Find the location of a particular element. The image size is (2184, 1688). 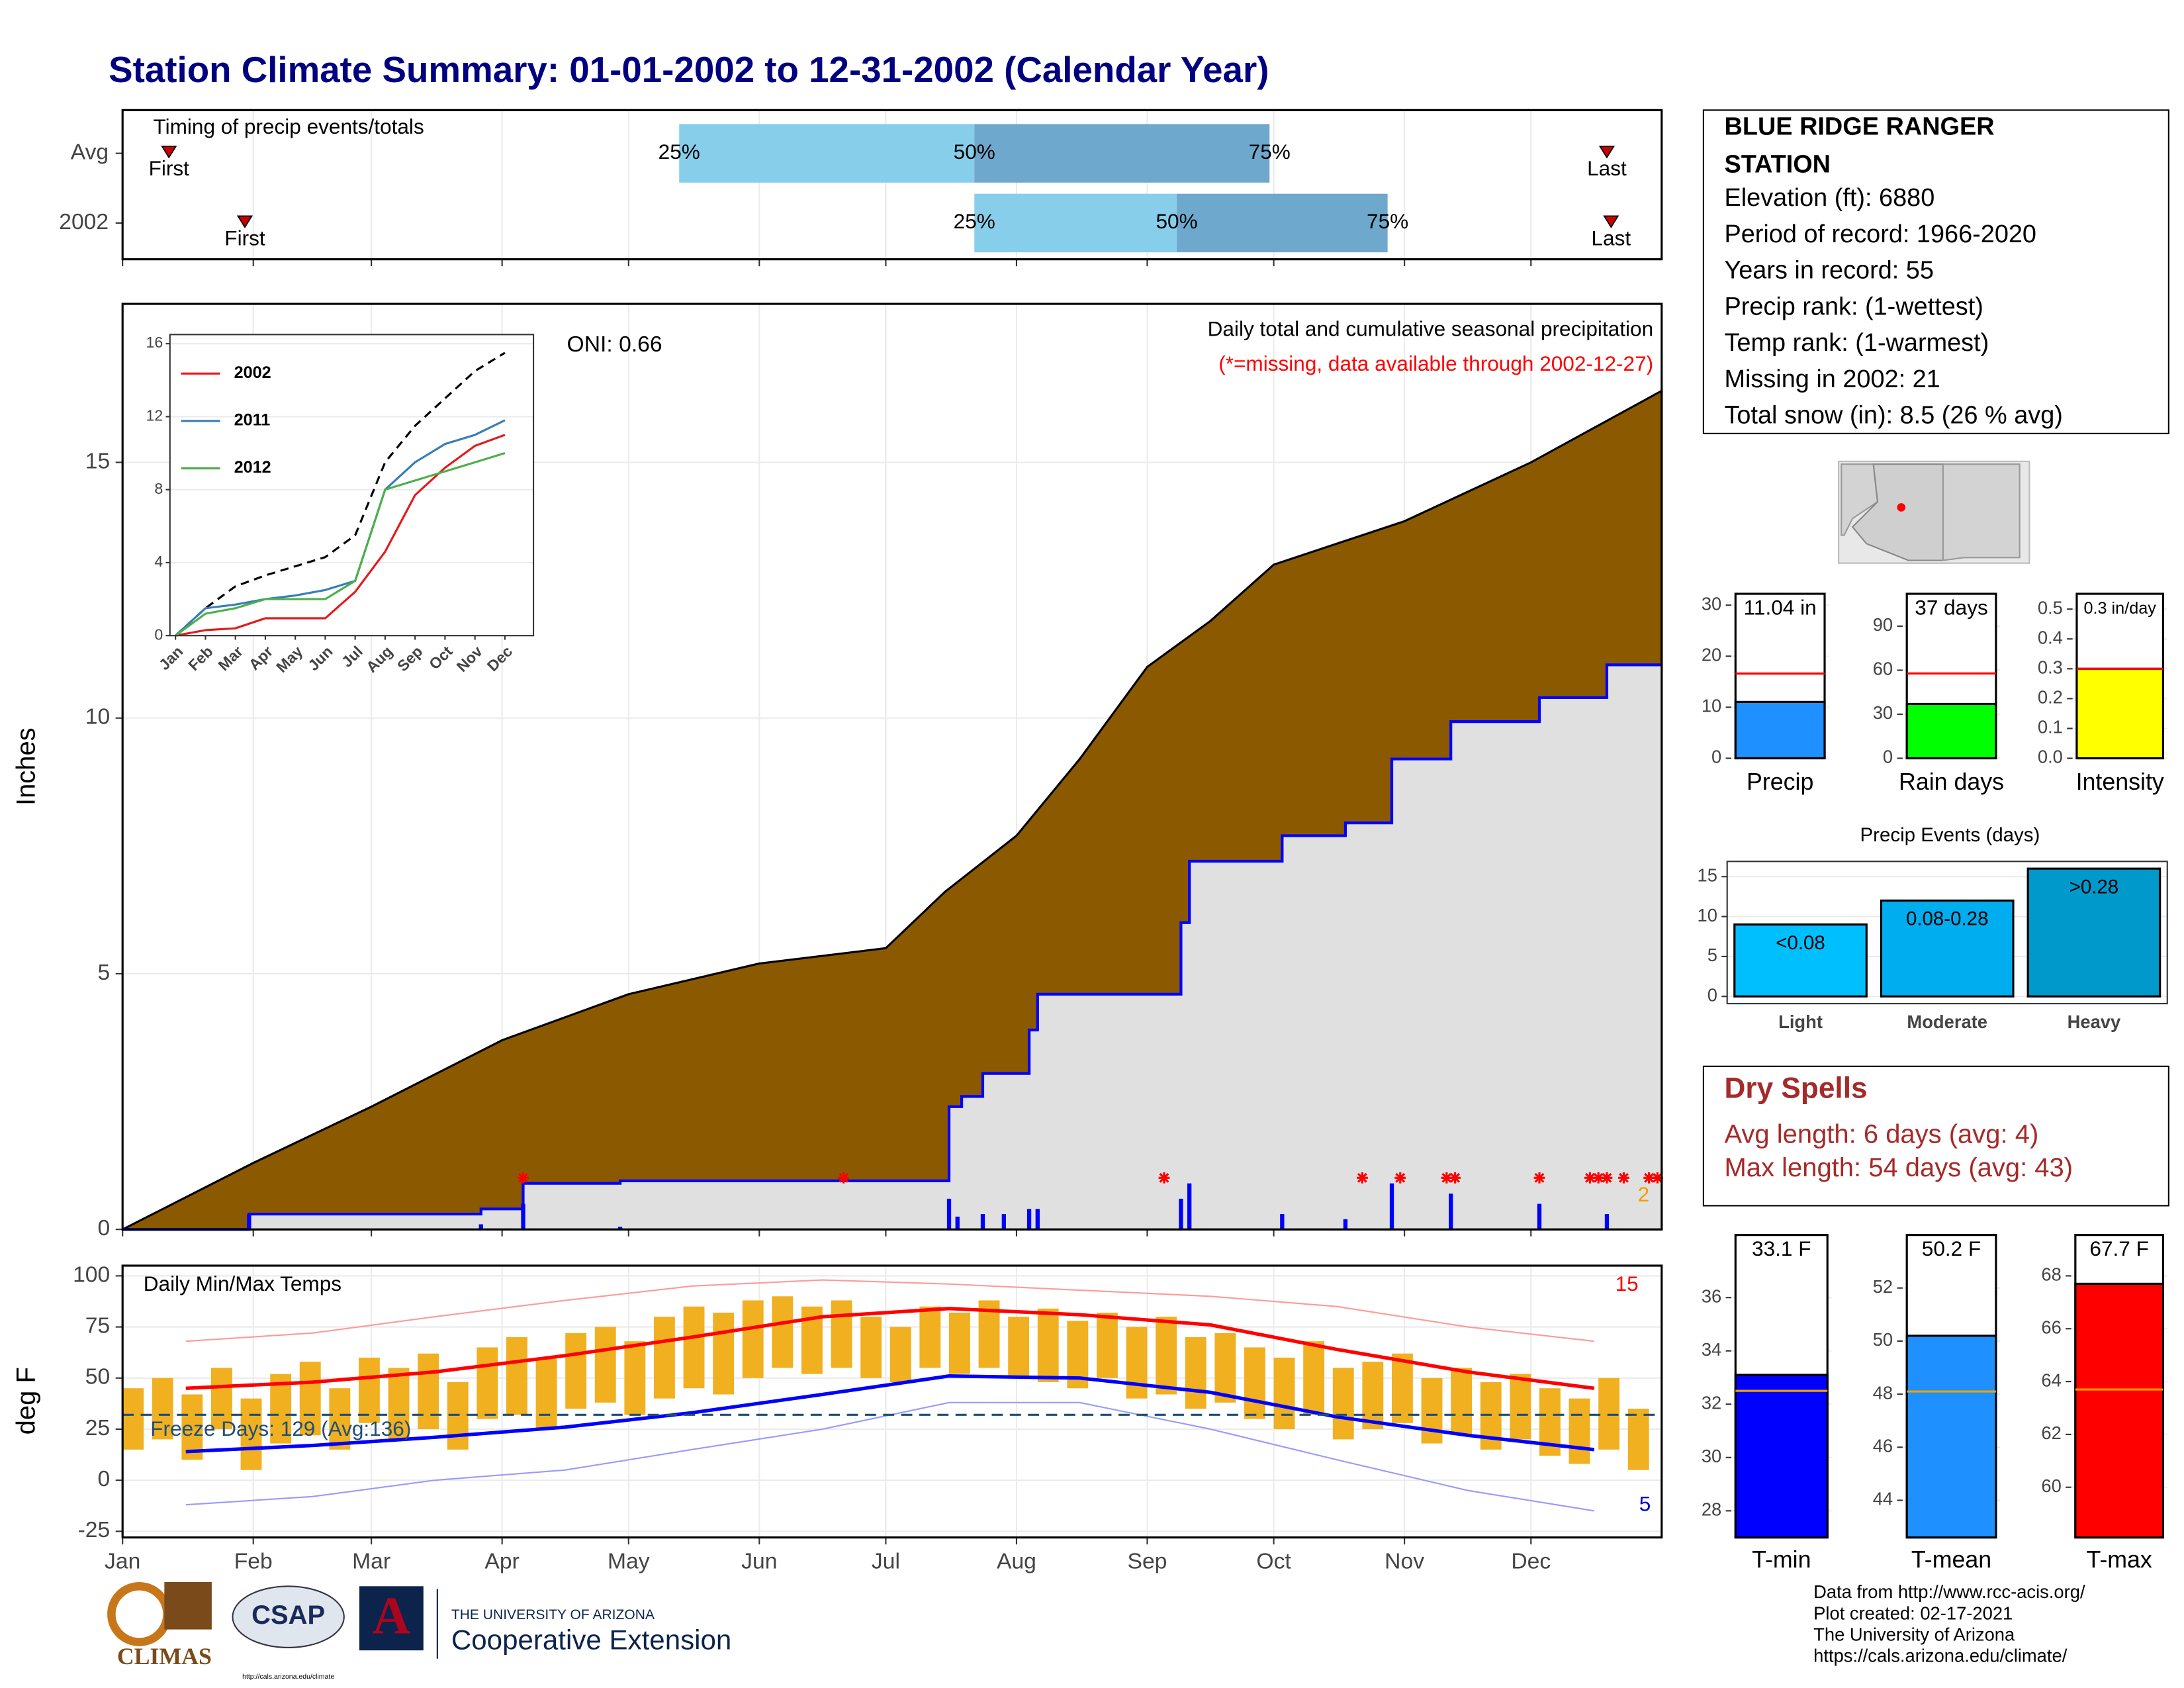

y-tick-label: 0.4 is located at coordinates (2050, 637).